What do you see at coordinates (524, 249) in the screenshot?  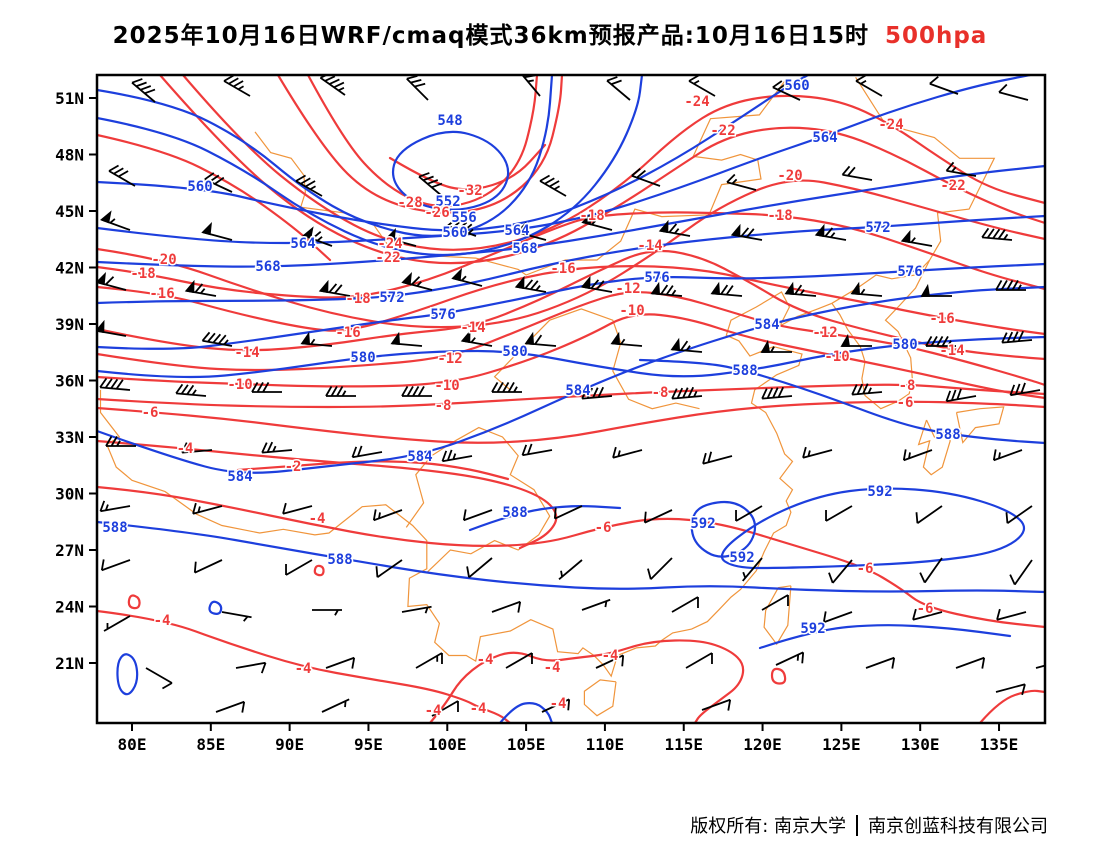 I see `contour-label-568: 568` at bounding box center [524, 249].